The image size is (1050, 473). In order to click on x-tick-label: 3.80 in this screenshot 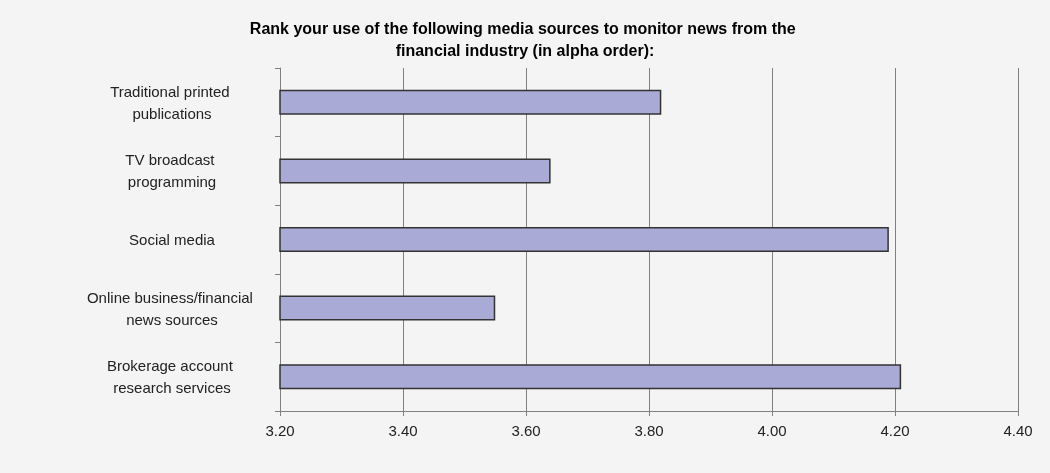, I will do `click(649, 430)`.